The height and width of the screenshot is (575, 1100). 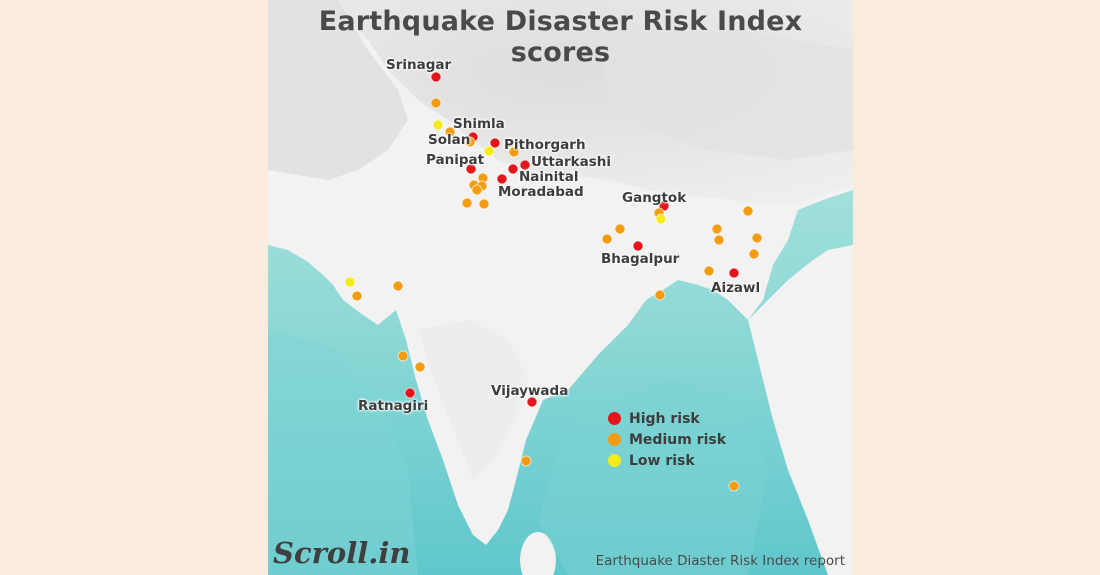 What do you see at coordinates (343, 452) in the screenshot?
I see `arabian-deep` at bounding box center [343, 452].